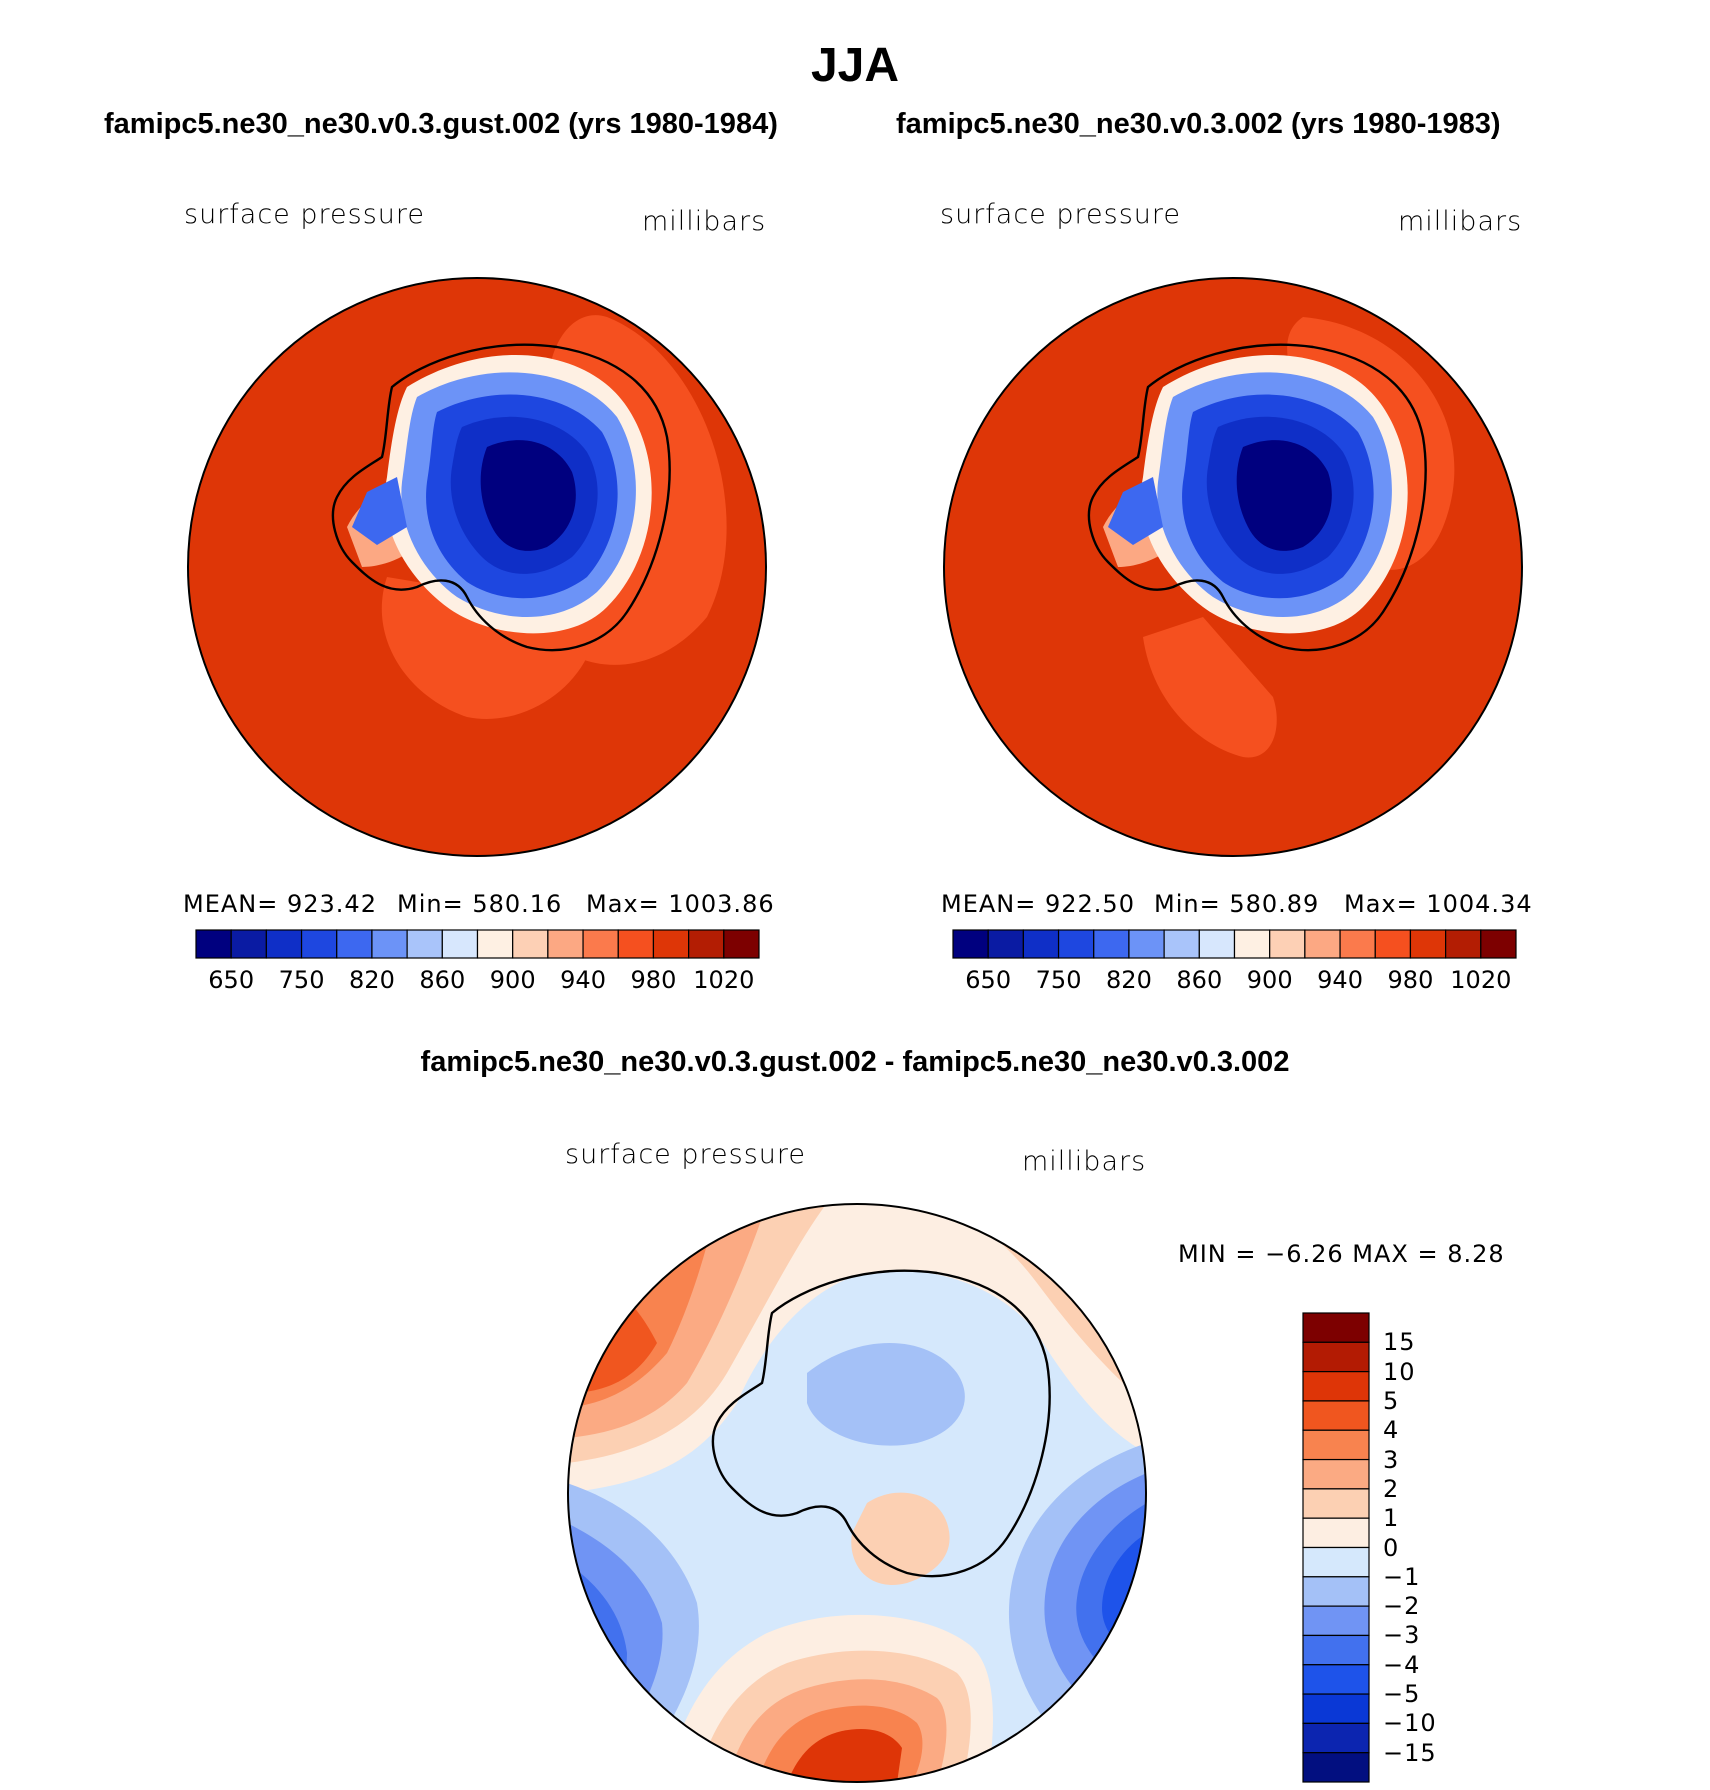 Image resolution: width=1710 pixels, height=1790 pixels. What do you see at coordinates (1402, 1576) in the screenshot?
I see `diff-colorbar-label: −1` at bounding box center [1402, 1576].